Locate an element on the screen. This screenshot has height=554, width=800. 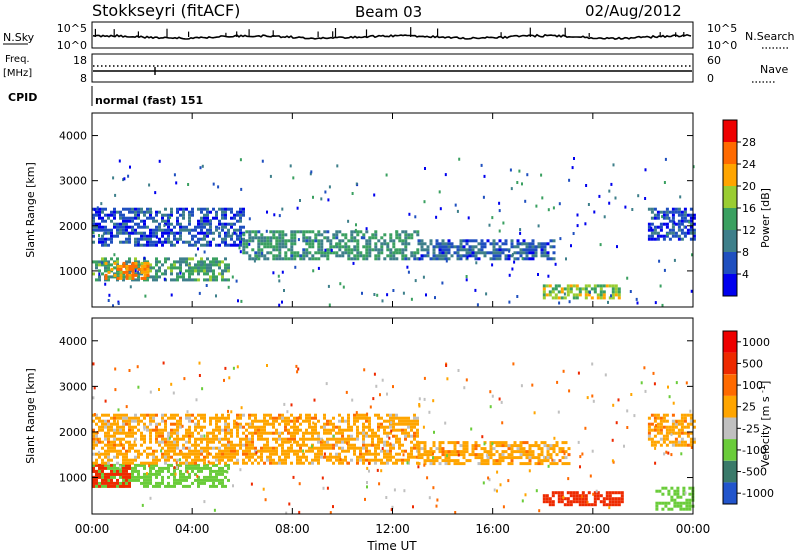
ytick-0-2: 2000 is located at coordinates (73, 226).